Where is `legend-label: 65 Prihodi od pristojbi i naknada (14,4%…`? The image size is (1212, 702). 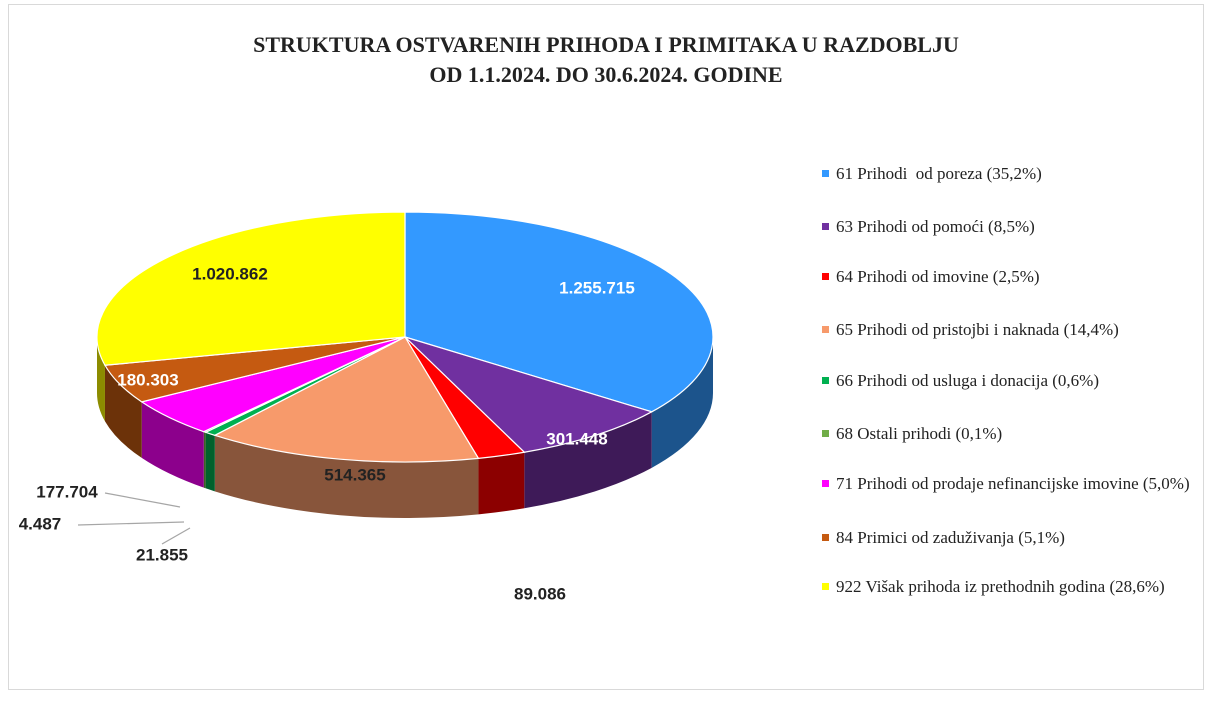 legend-label: 65 Prihodi od pristojbi i naknada (14,4%… is located at coordinates (977, 329).